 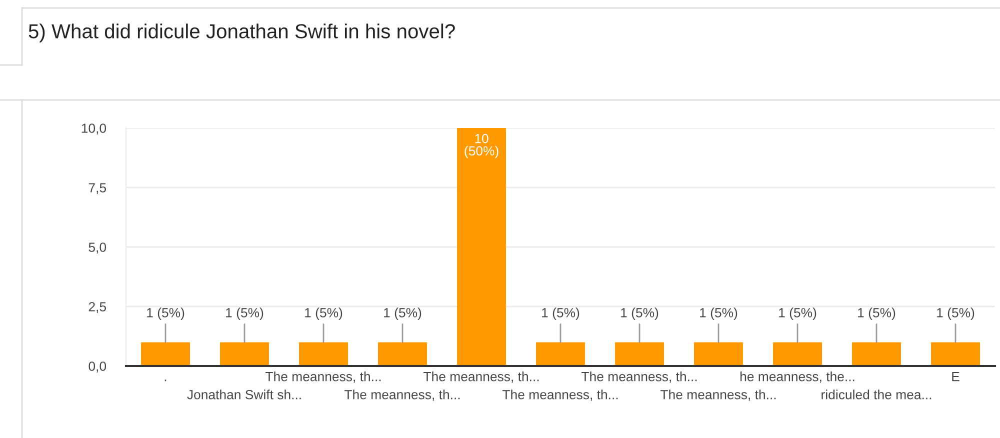 I want to click on data-label: 10 (50%), so click(x=481, y=146).